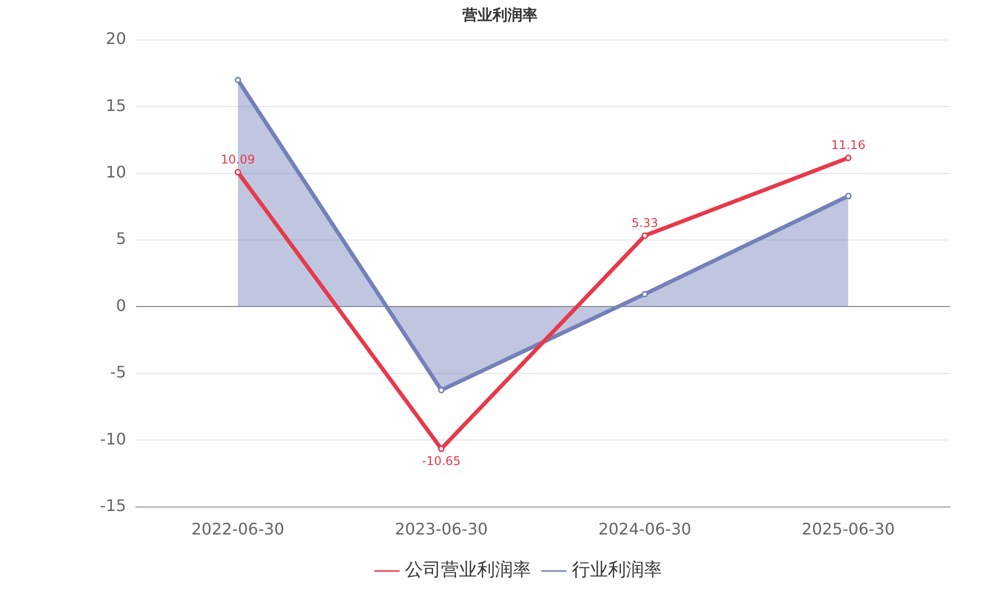  Describe the element at coordinates (500, 15) in the screenshot. I see `chart-title: 营业利润率` at that location.